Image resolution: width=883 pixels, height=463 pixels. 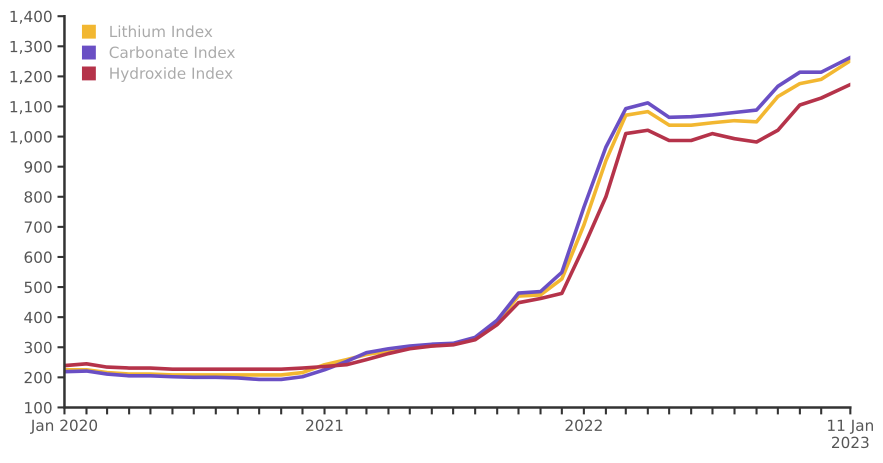 What do you see at coordinates (31, 77) in the screenshot?
I see `y-tick-label: 1,200` at bounding box center [31, 77].